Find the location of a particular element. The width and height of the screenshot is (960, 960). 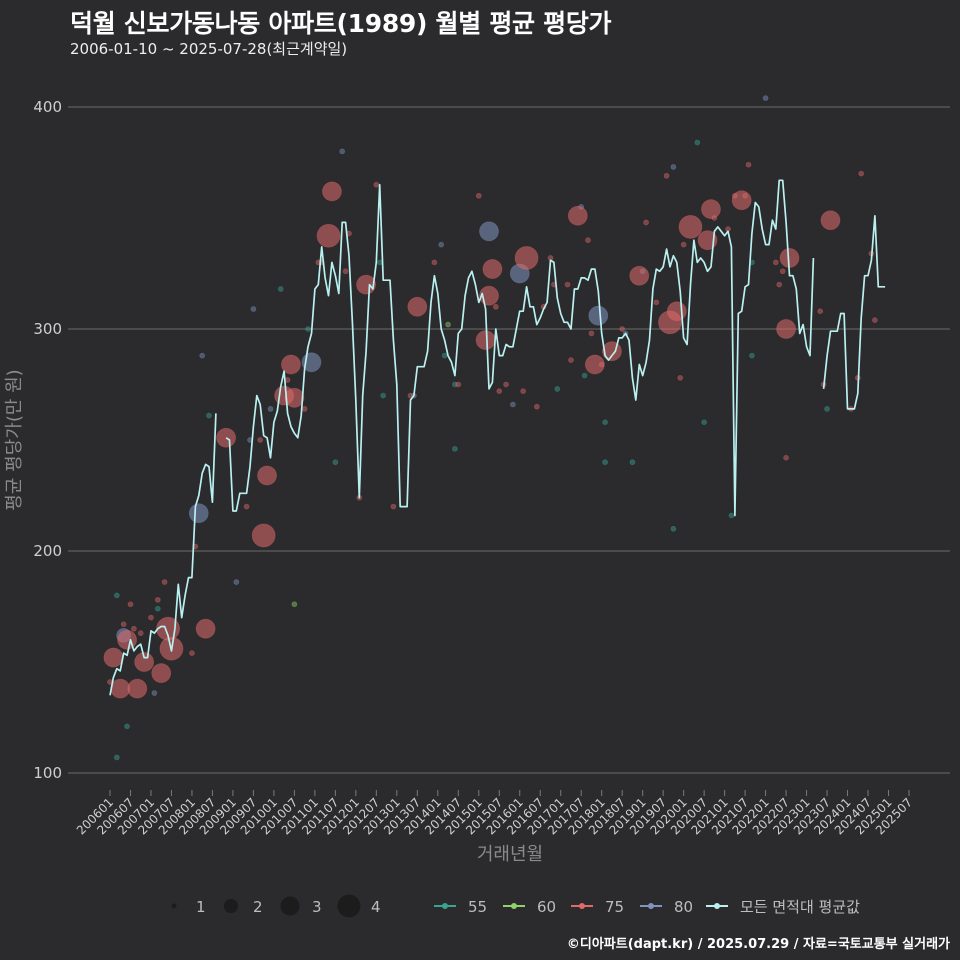

color-legend-label: 75 is located at coordinates (614, 907).